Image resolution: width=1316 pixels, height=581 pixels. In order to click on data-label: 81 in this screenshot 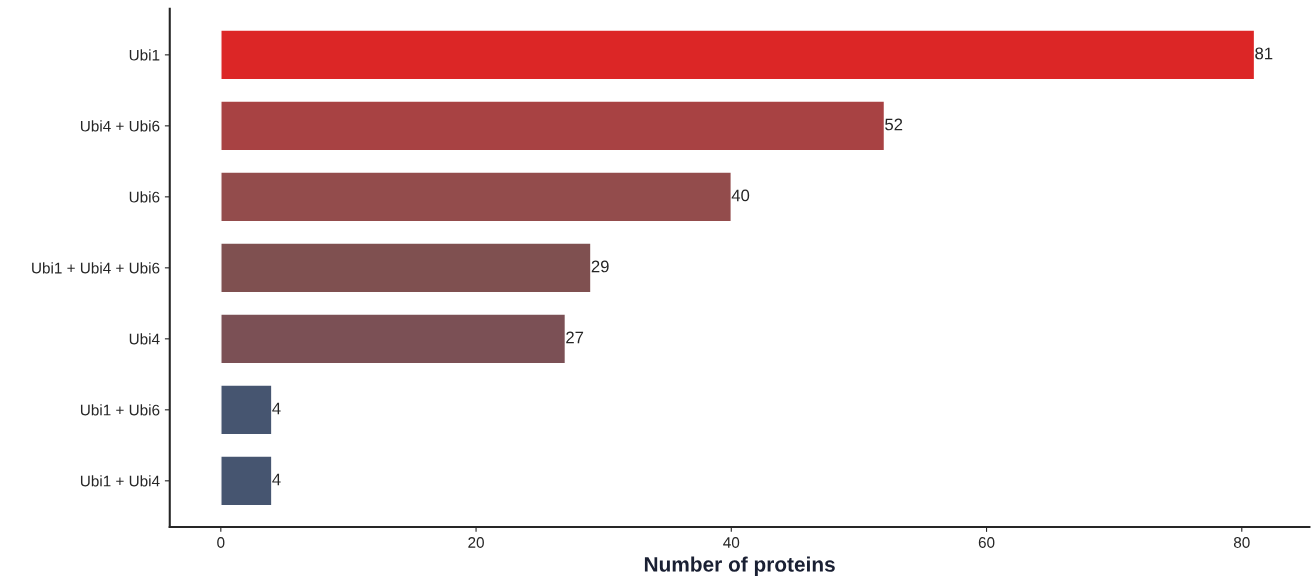, I will do `click(1264, 53)`.